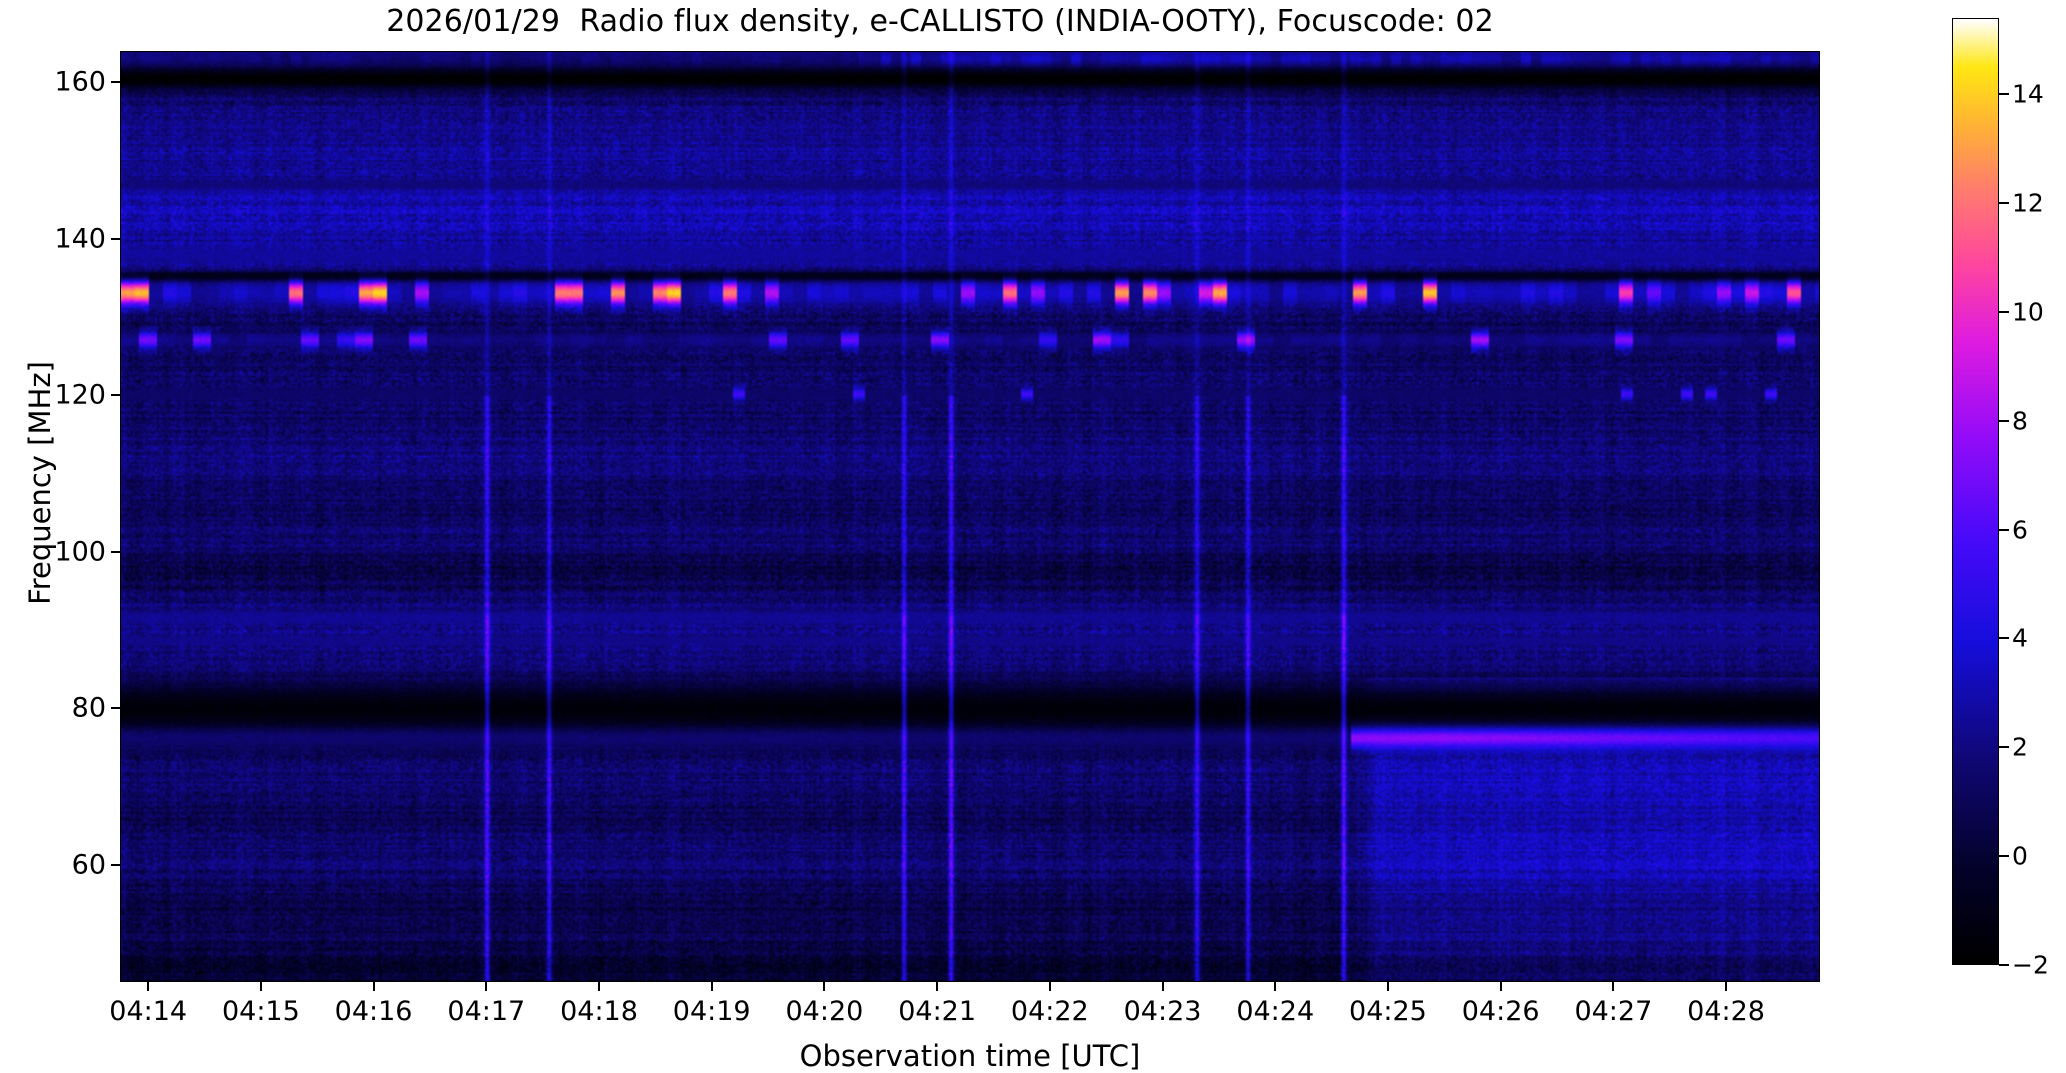 The image size is (2066, 1073). I want to click on colorbar-tick-label: 4, so click(2020, 638).